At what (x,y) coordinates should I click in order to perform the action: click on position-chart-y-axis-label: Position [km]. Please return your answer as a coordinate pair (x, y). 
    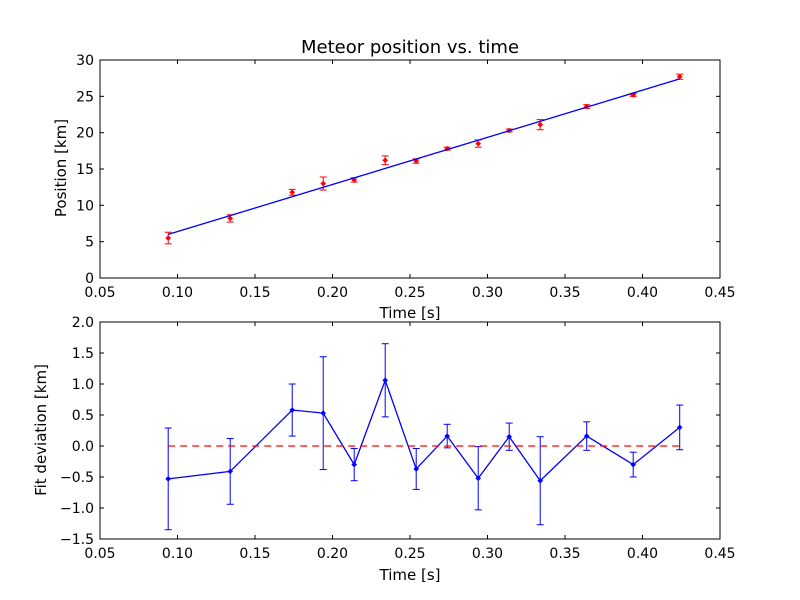
    Looking at the image, I should click on (61, 168).